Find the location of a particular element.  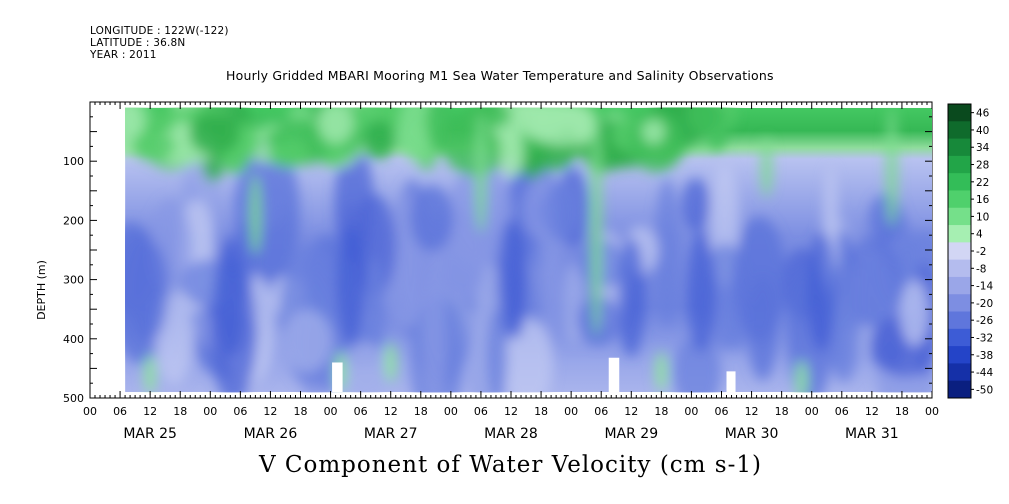

colorbar-label: 34 is located at coordinates (983, 148).